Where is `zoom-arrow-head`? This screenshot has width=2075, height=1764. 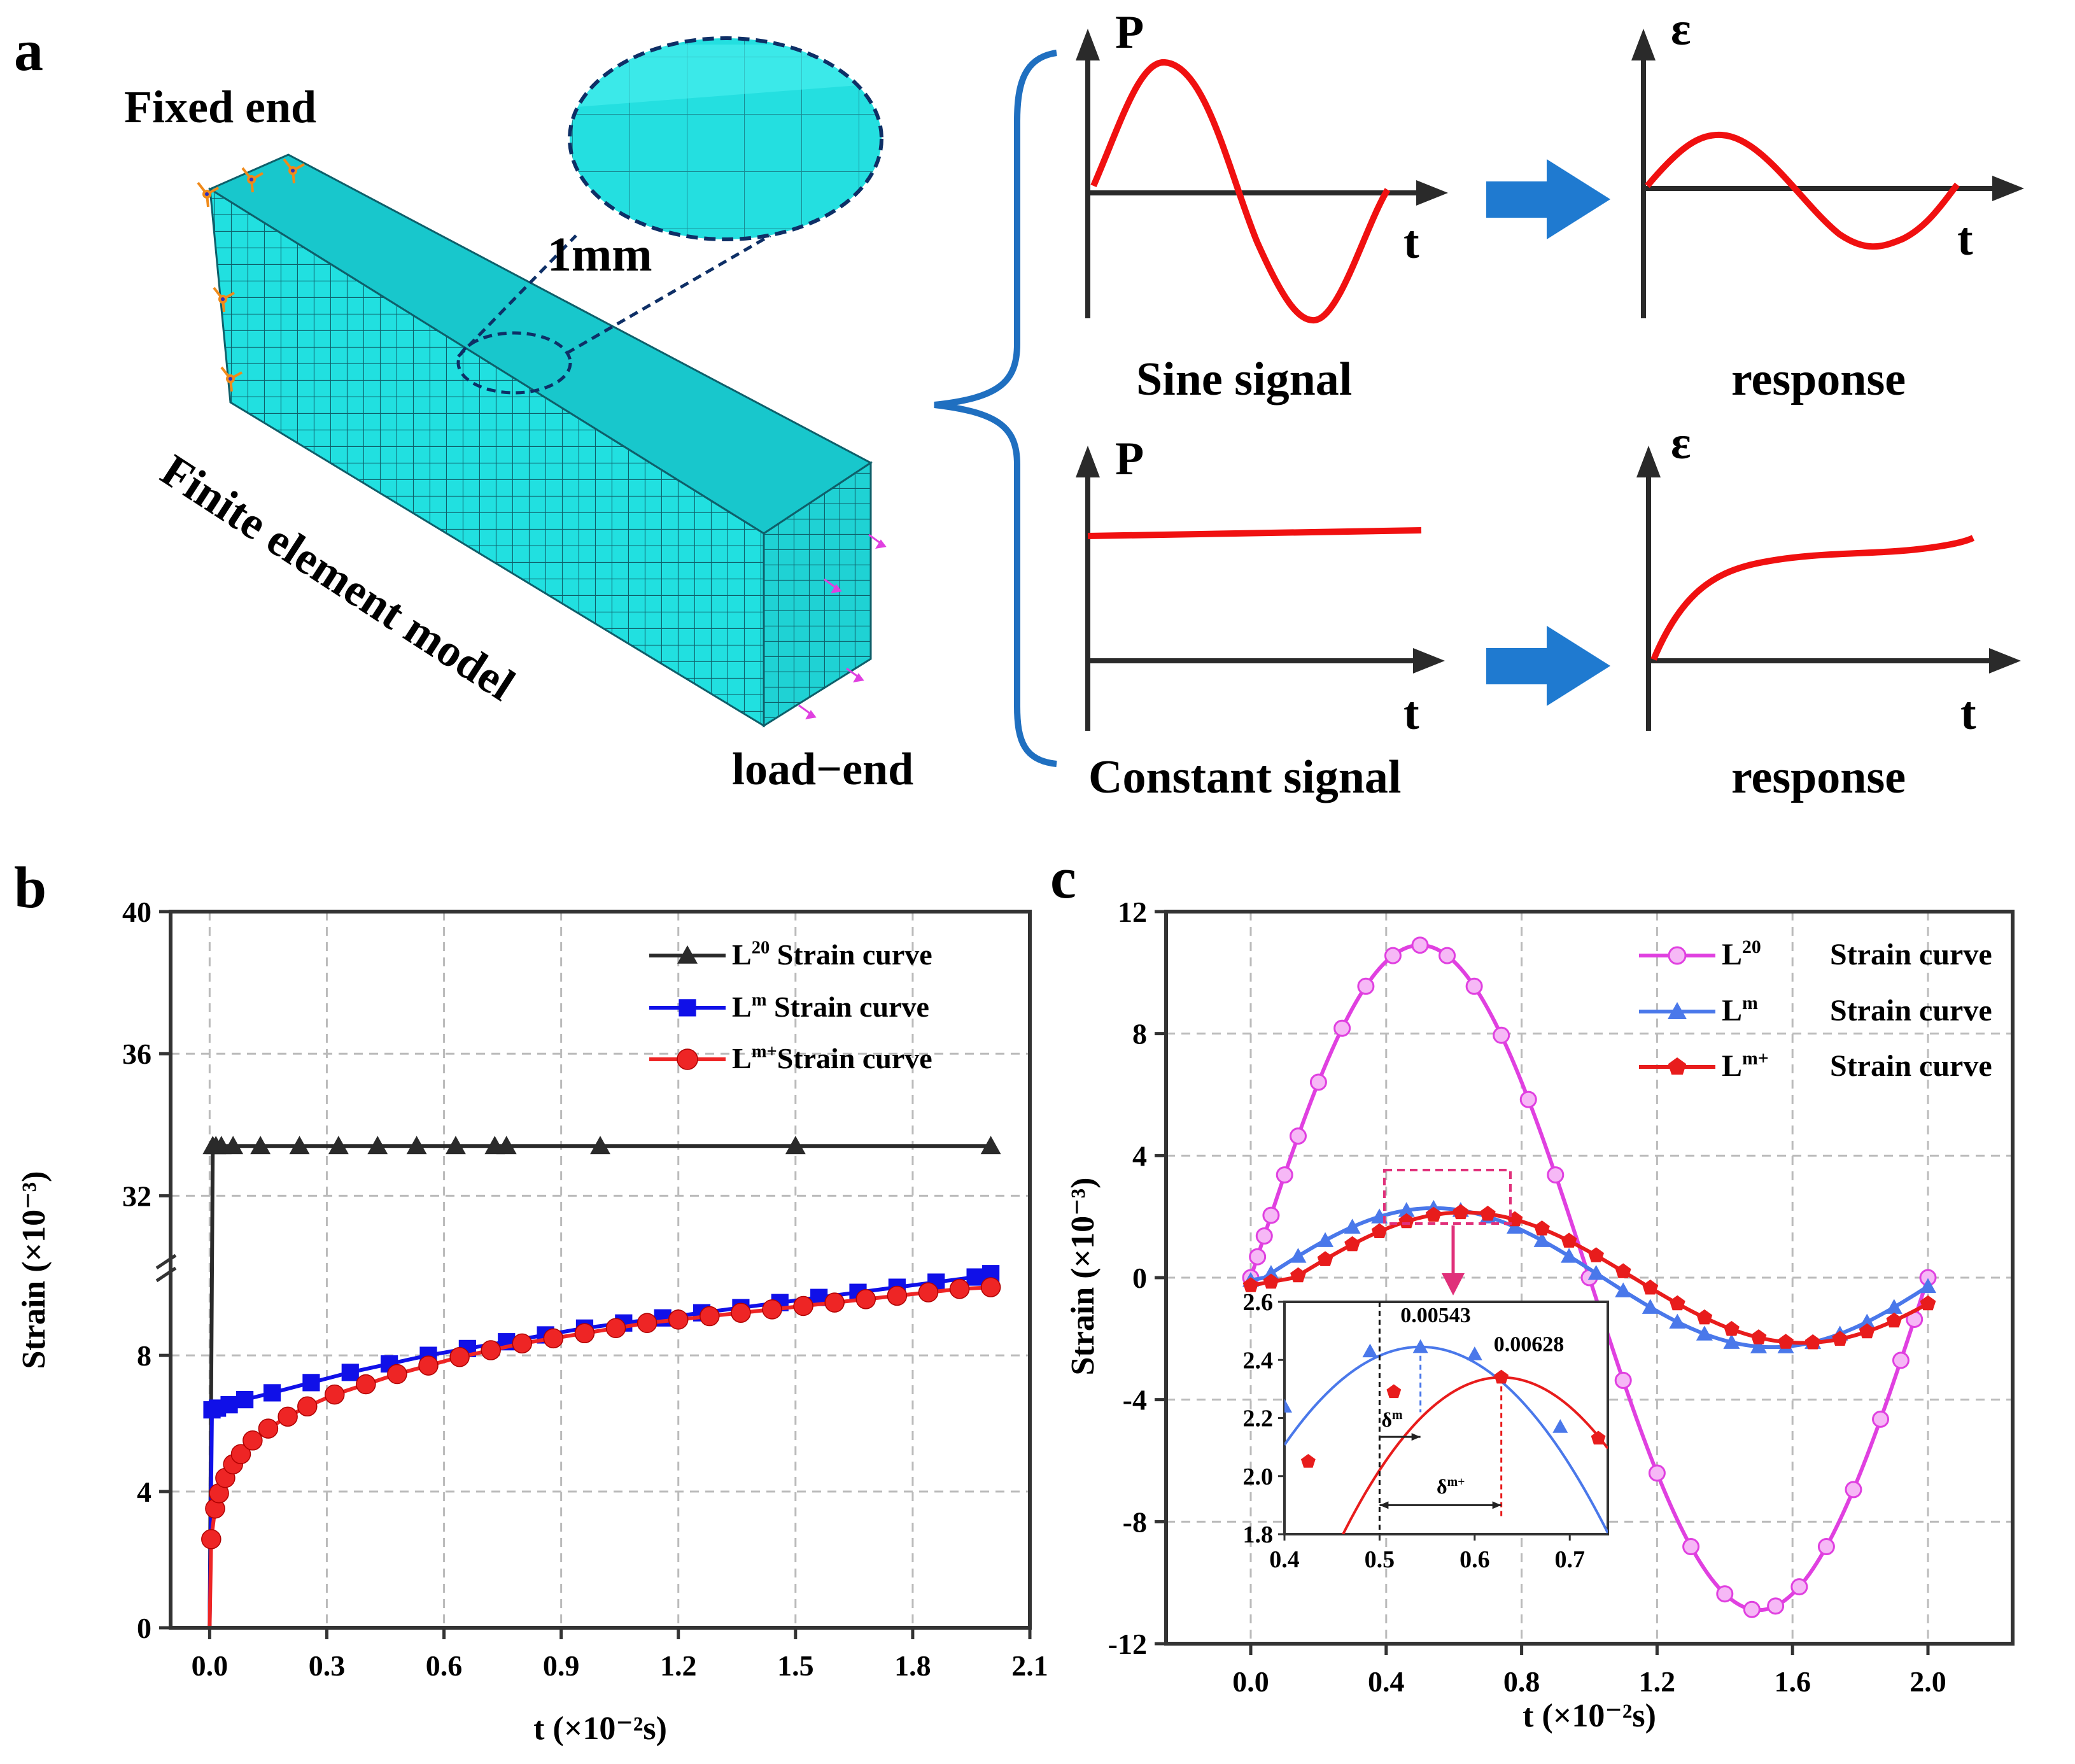
zoom-arrow-head is located at coordinates (1453, 1284).